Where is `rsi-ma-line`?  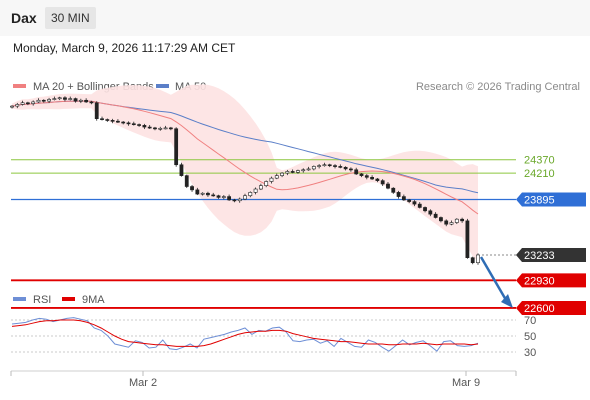
rsi-ma-line is located at coordinates (245, 333).